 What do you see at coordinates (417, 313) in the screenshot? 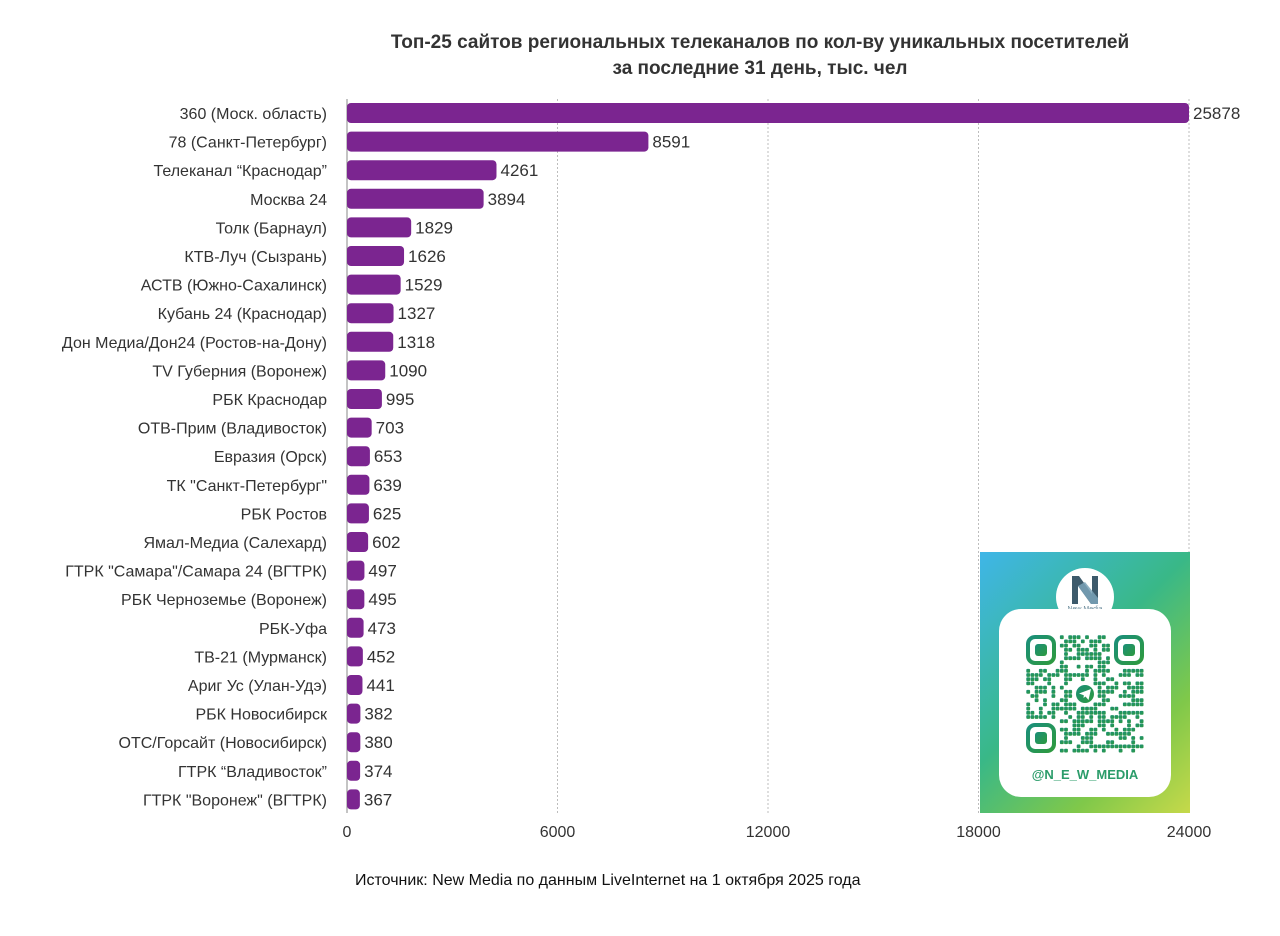
I see `value-label: 1327` at bounding box center [417, 313].